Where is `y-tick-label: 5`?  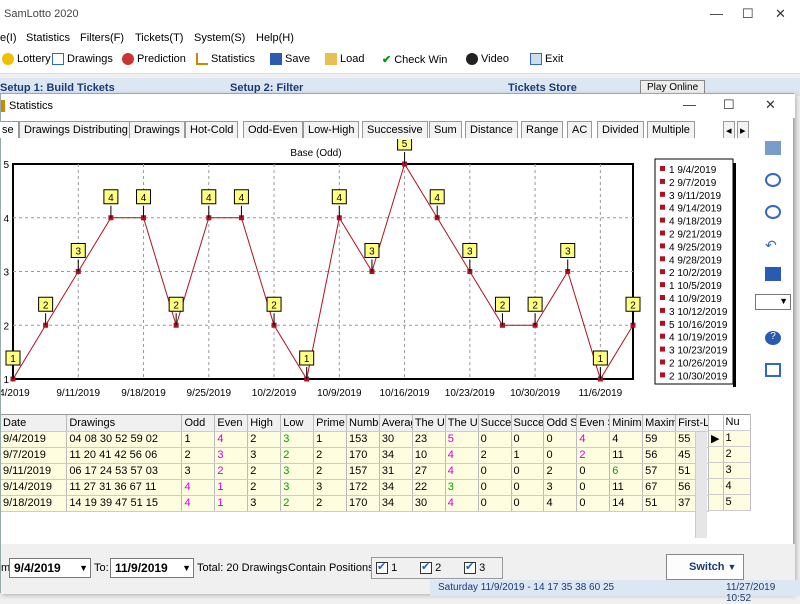 y-tick-label: 5 is located at coordinates (6, 165).